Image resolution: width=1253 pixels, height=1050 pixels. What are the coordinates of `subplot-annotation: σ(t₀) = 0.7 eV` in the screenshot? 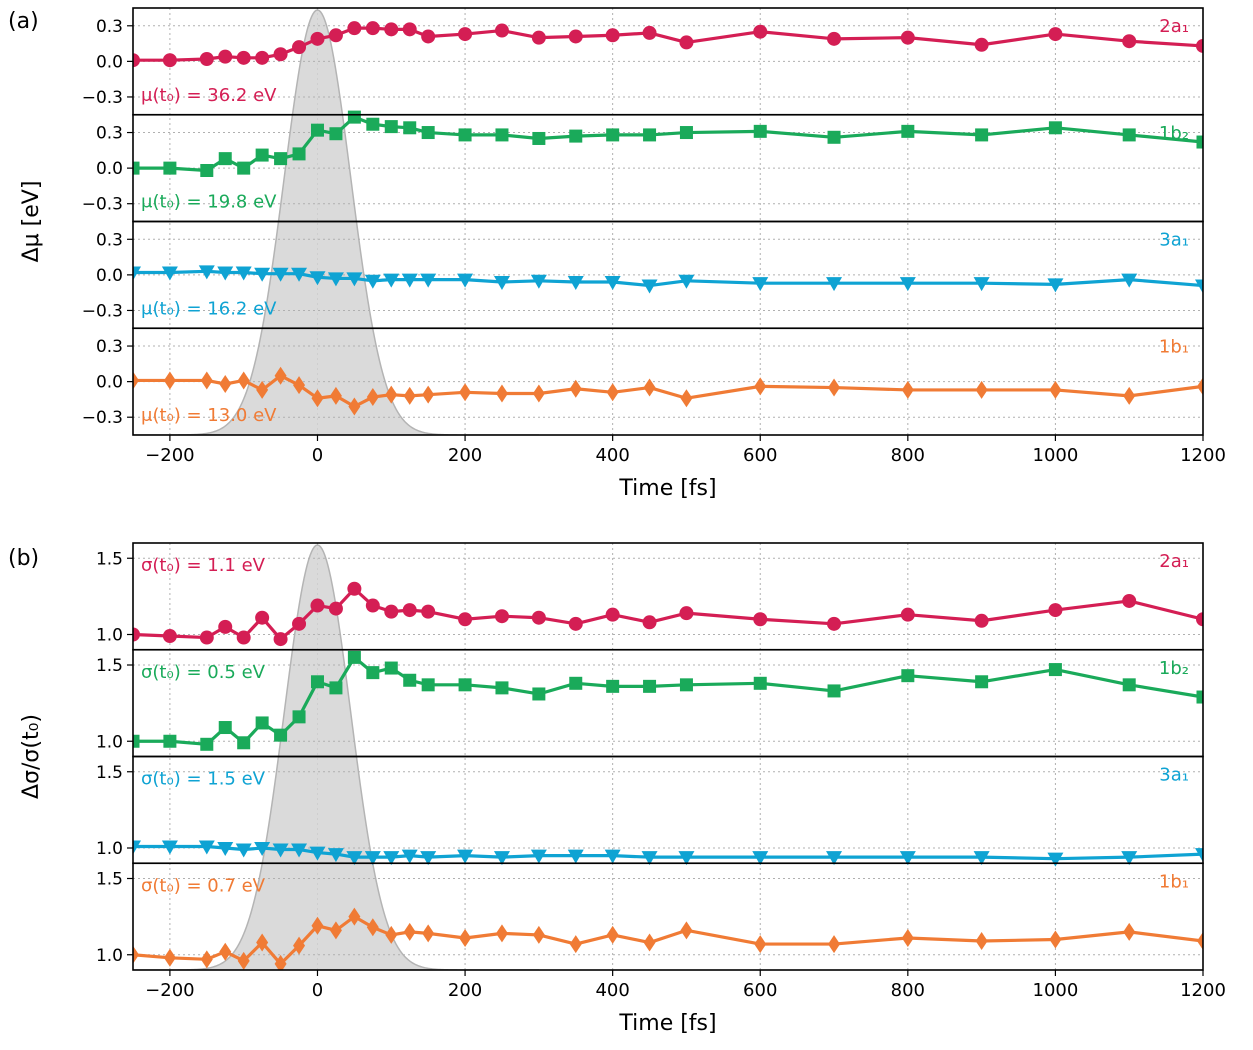 It's located at (203, 885).